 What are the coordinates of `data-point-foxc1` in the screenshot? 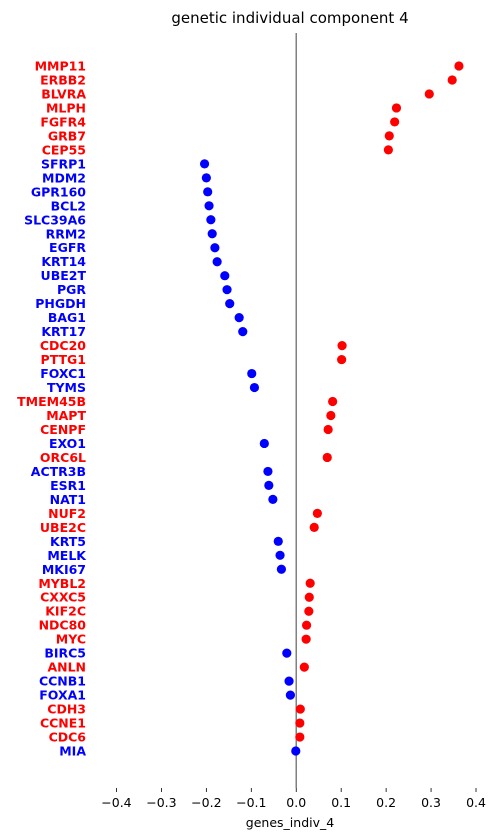 It's located at (252, 373).